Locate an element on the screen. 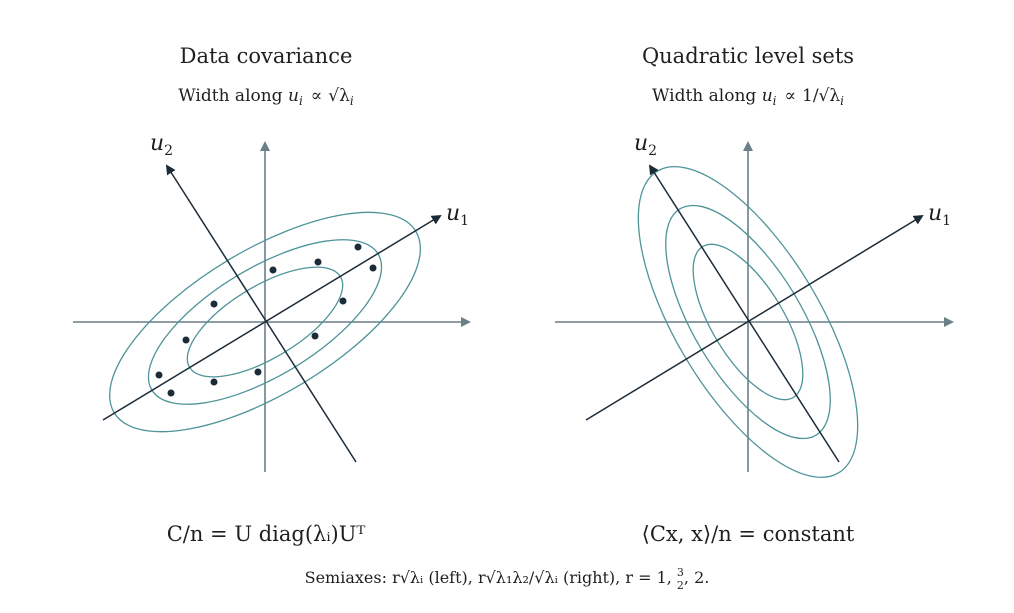 This screenshot has width=1014, height=613. caption-frac-num: 3 is located at coordinates (680, 572).